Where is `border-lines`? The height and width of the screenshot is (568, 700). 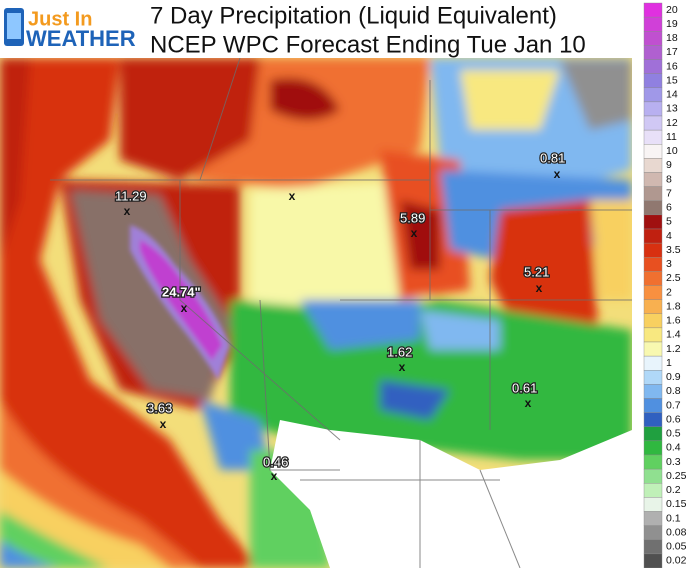
border-lines is located at coordinates (410, 504).